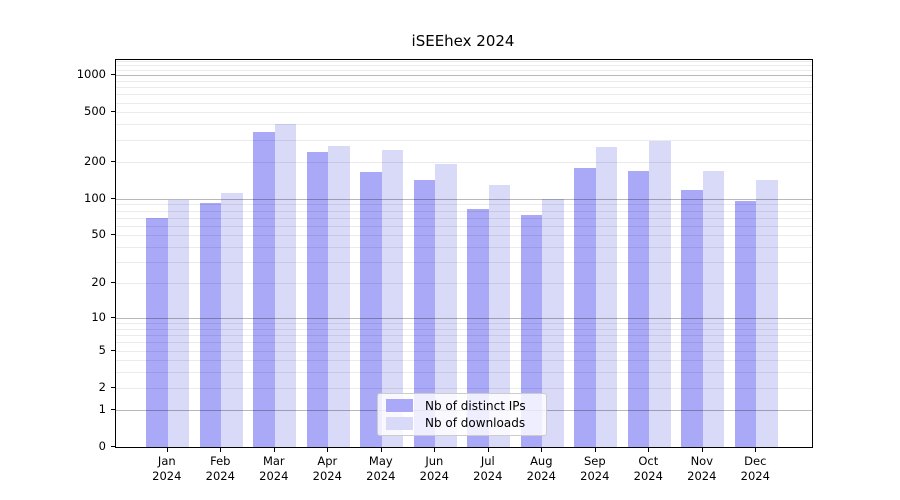 The height and width of the screenshot is (500, 900). Describe the element at coordinates (157, 332) in the screenshot. I see `bar-distinct-ips-jan-2024` at that location.